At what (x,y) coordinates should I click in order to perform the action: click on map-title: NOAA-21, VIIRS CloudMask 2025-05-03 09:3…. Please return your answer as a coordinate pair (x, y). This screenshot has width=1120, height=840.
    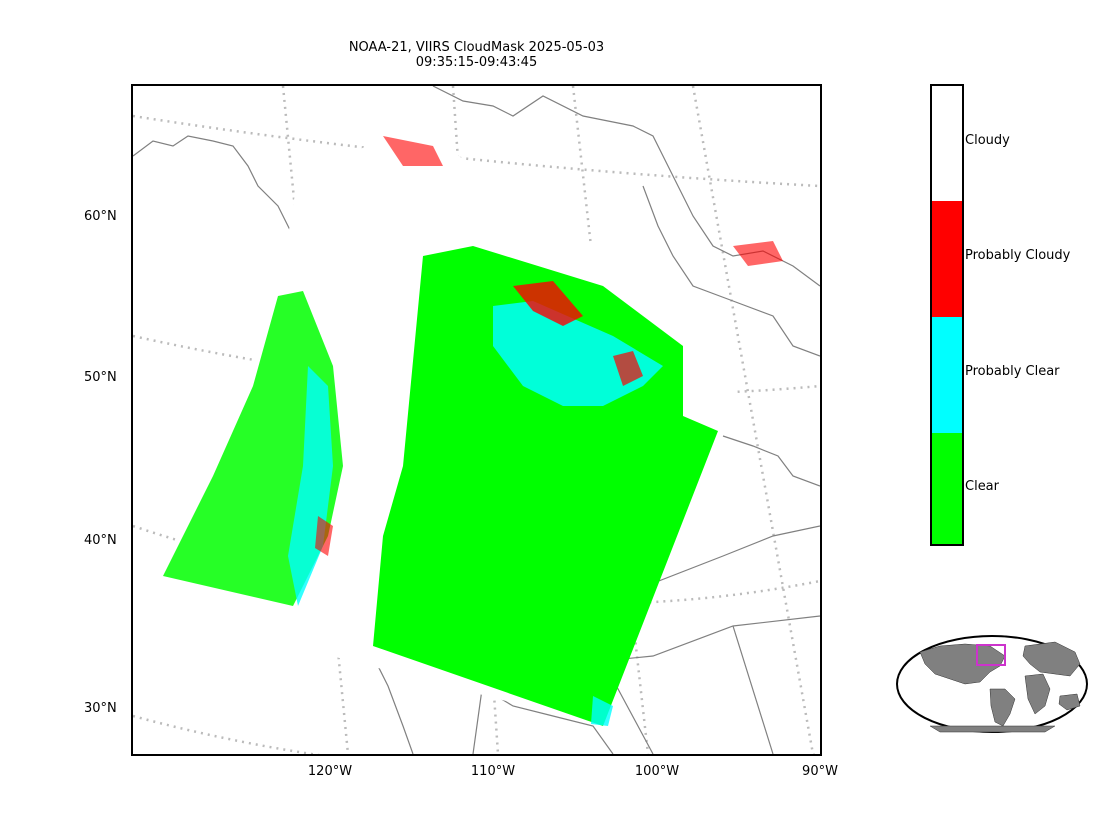
    Looking at the image, I should click on (476, 55).